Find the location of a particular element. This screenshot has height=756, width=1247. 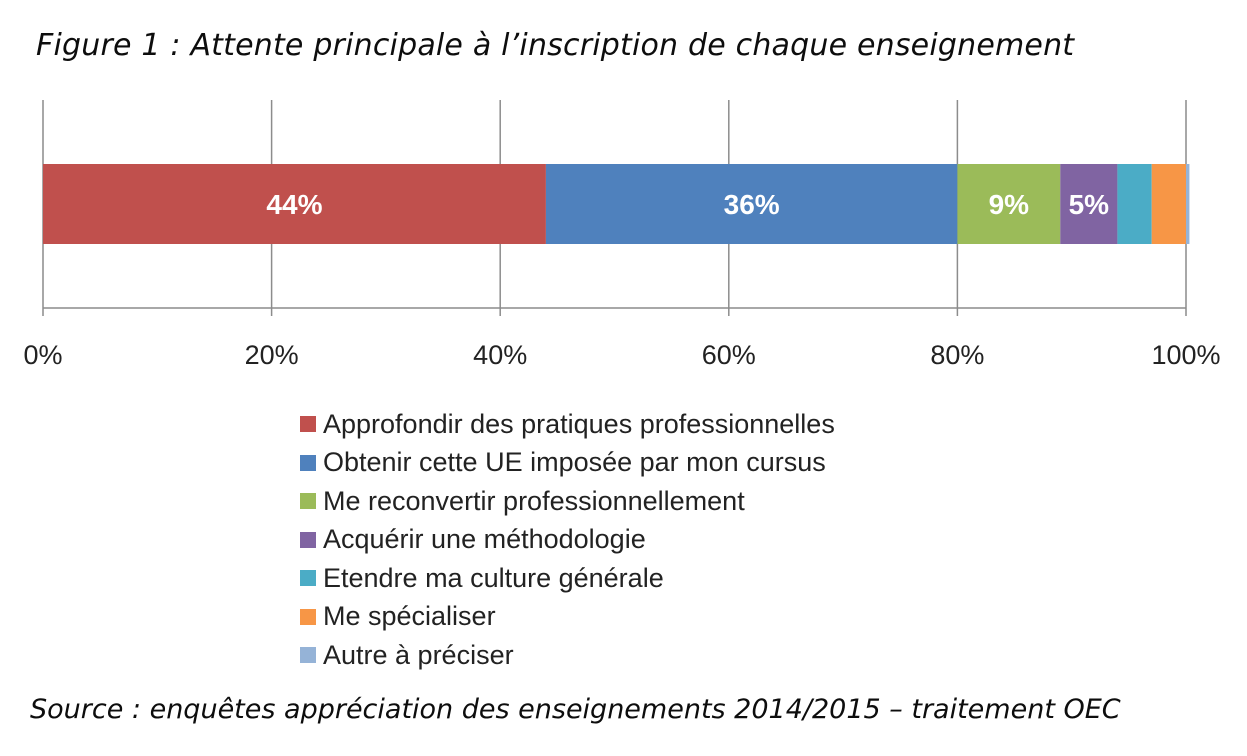

legend-label: Me reconvertir professionnellement is located at coordinates (534, 500).